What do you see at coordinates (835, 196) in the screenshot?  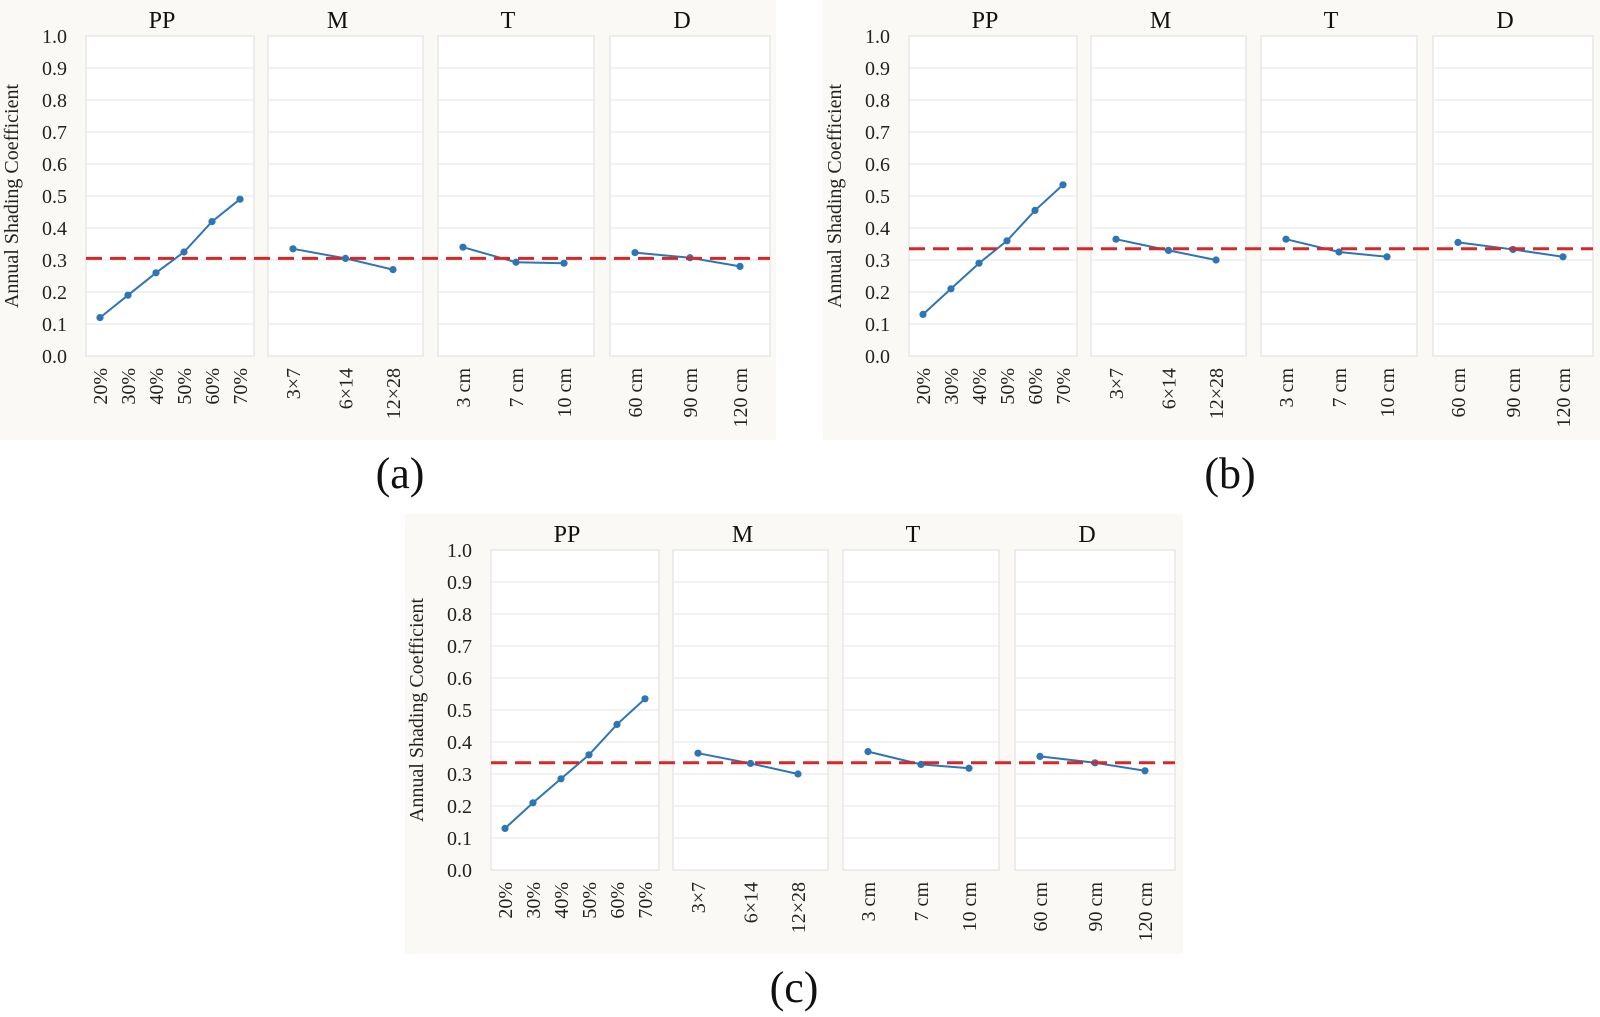 I see `y-axis-title: Annual Shading Coefficient` at bounding box center [835, 196].